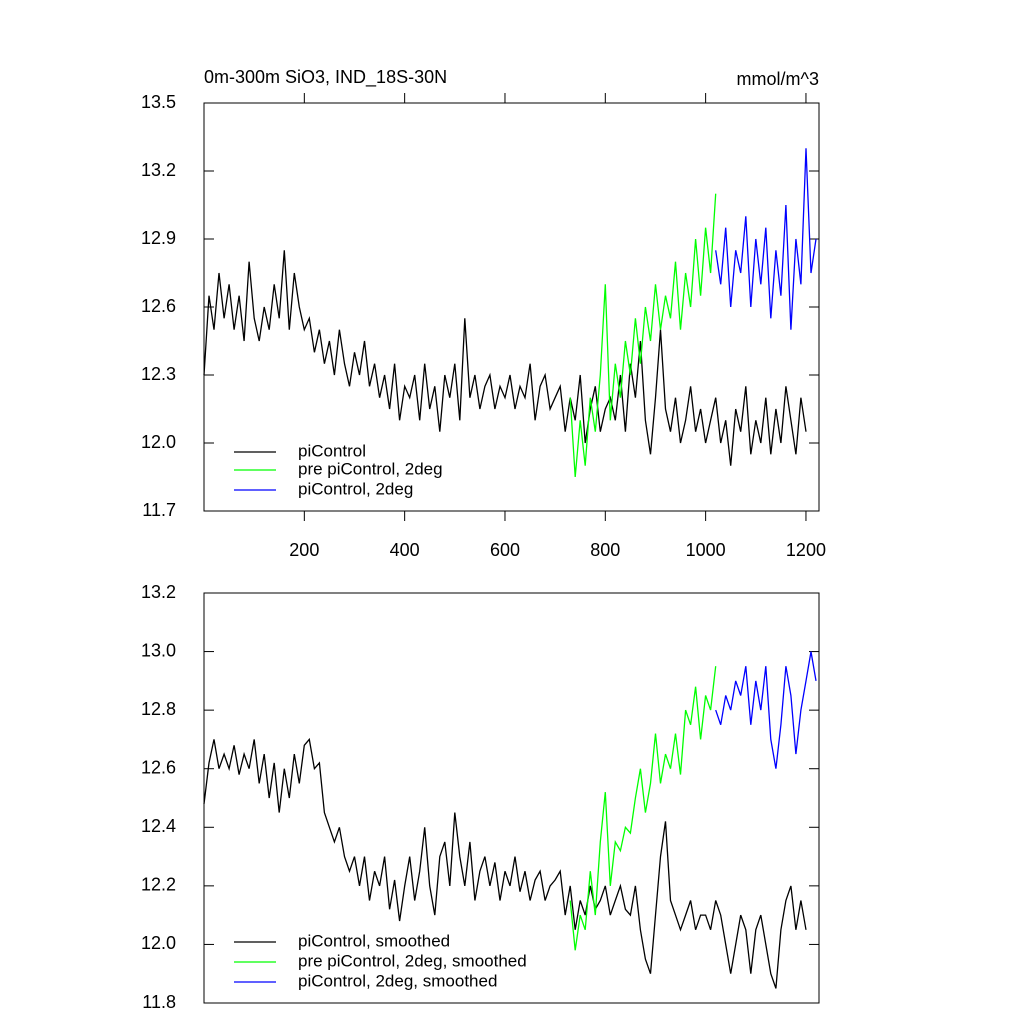 Image resolution: width=1024 pixels, height=1024 pixels. What do you see at coordinates (325, 77) in the screenshot?
I see `chart-title: 0m-300m SiO3, IND_18S-30N` at bounding box center [325, 77].